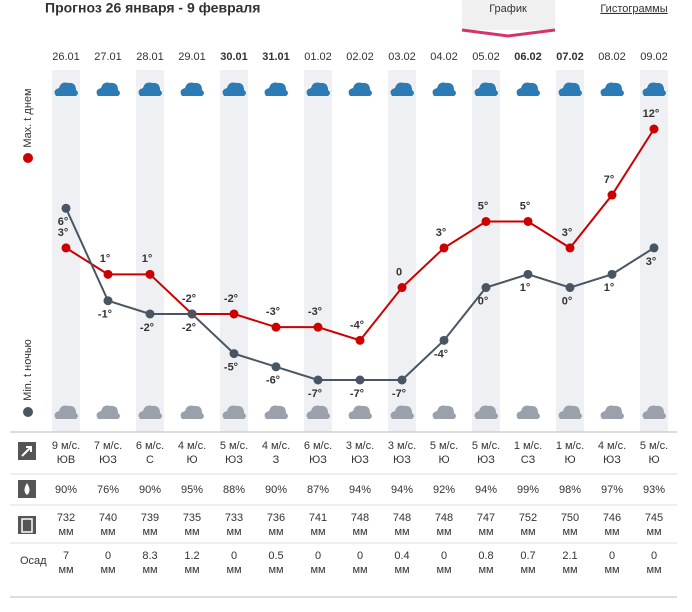 The image size is (692, 612). Describe the element at coordinates (486, 518) in the screenshot. I see `pressure: 747` at that location.